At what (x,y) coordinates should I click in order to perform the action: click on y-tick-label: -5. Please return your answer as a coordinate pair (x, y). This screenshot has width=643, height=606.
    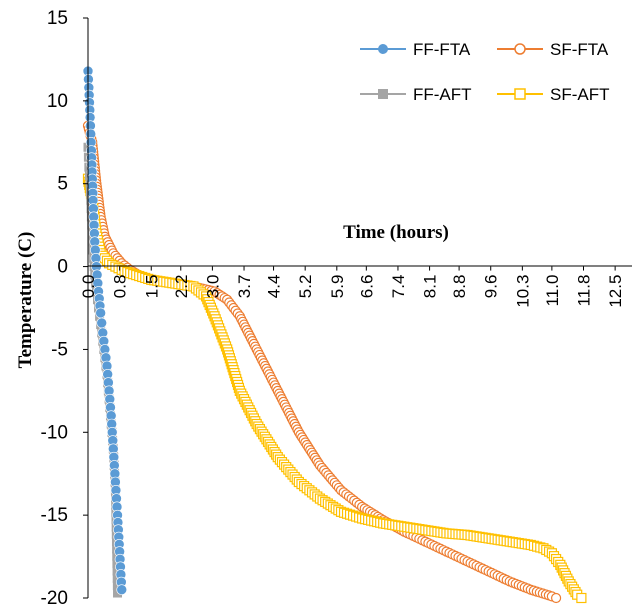
    Looking at the image, I should click on (59, 349).